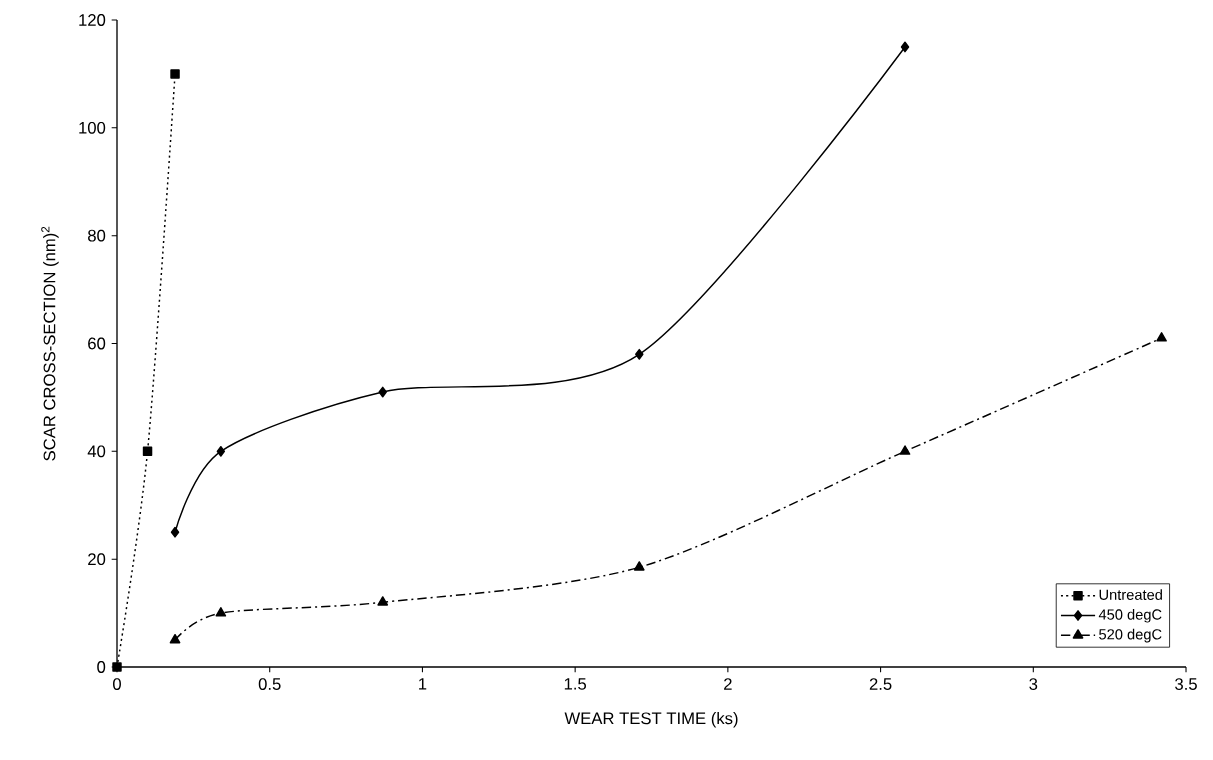  I want to click on x-tick-label: 0.5, so click(269, 684).